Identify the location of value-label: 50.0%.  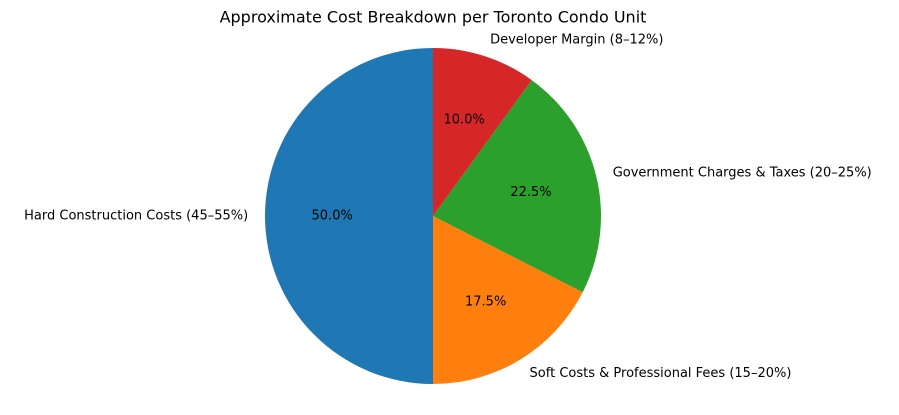
(332, 216).